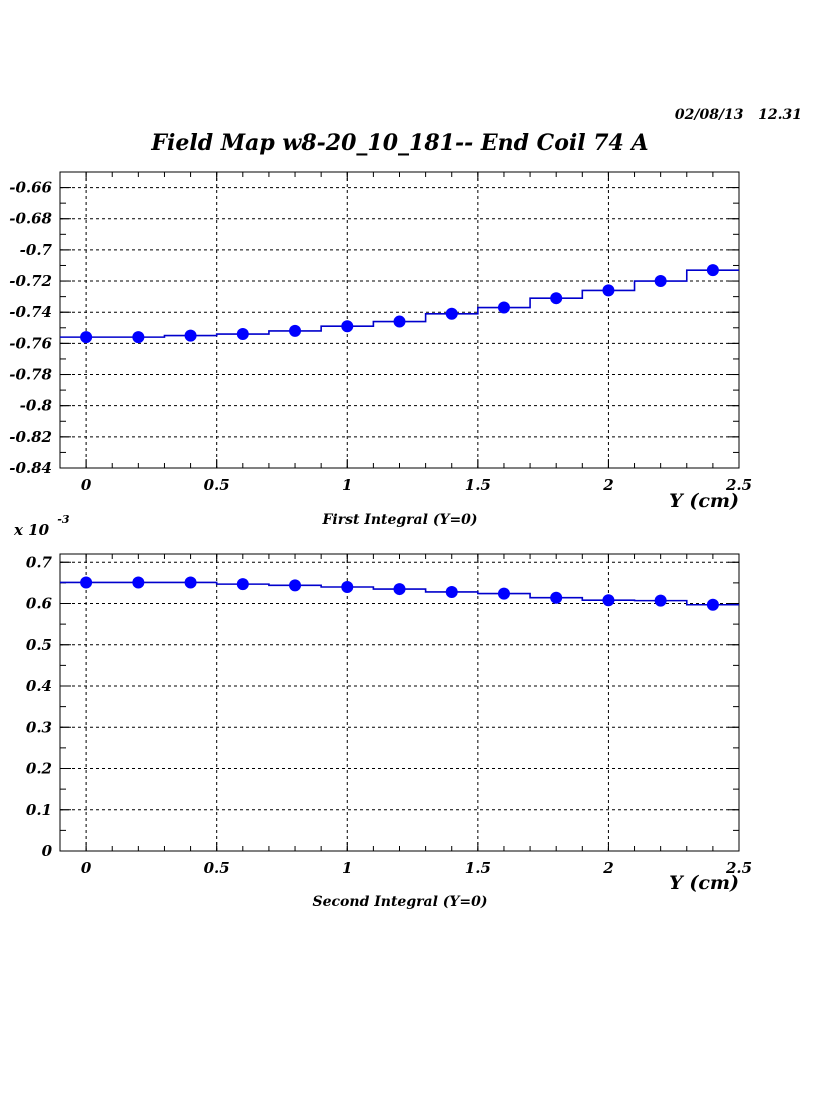 This screenshot has width=825, height=1100. I want to click on y-tick-label: 0.1, so click(39, 810).